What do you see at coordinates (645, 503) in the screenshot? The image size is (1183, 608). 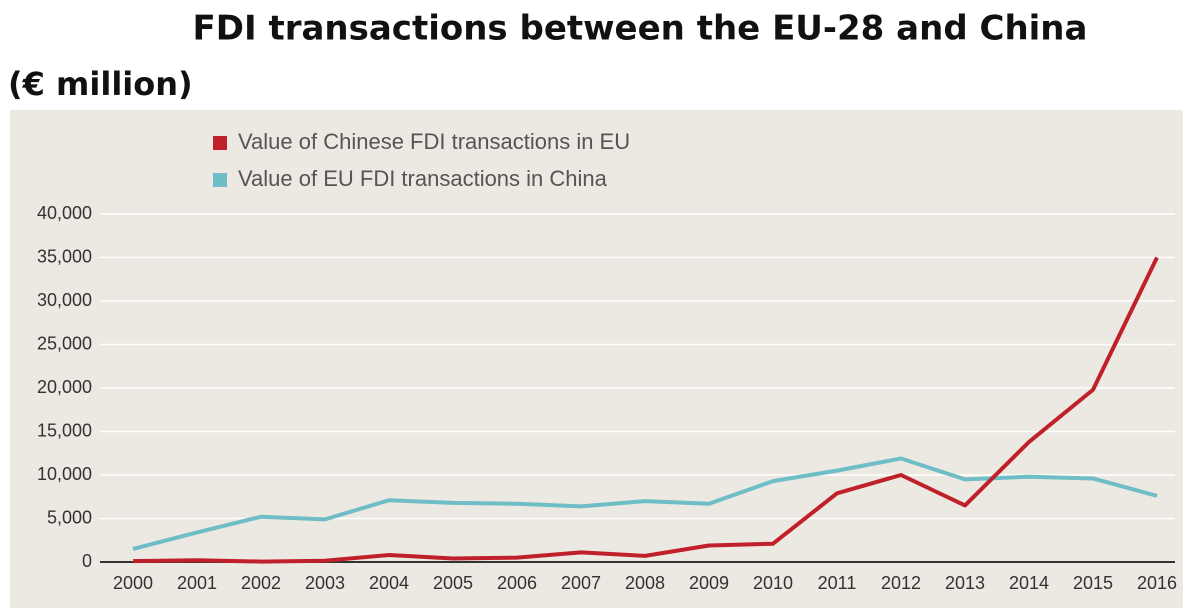 I see `series-line` at bounding box center [645, 503].